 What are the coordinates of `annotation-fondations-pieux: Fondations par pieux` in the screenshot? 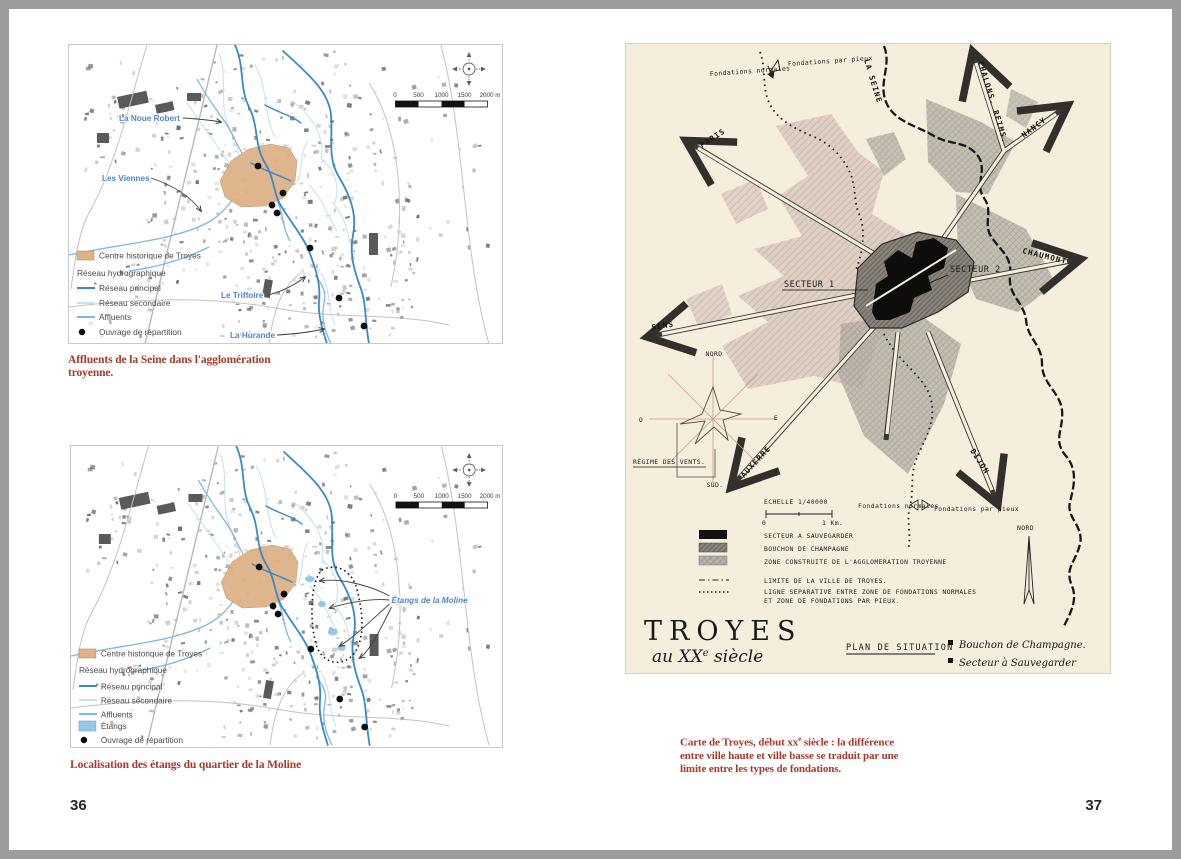 It's located at (976, 509).